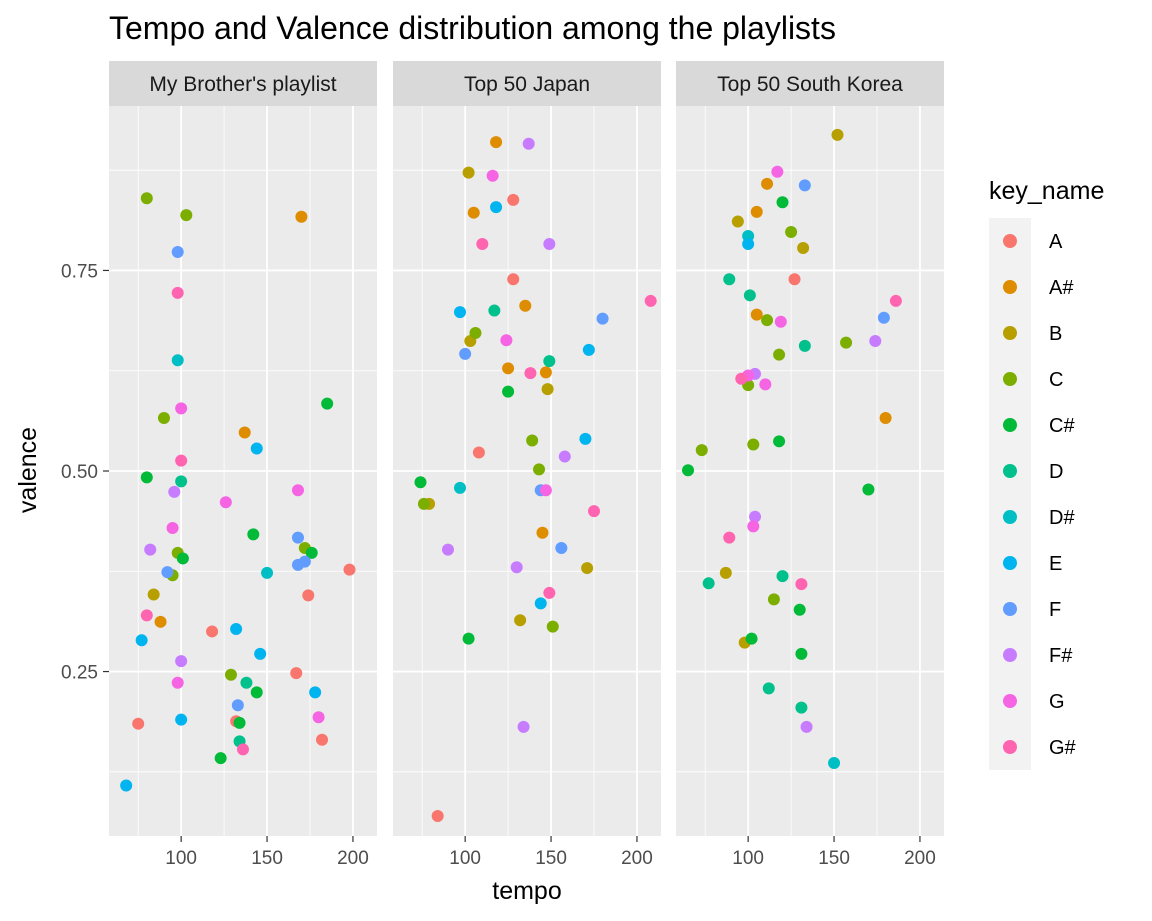 This screenshot has height=921, width=1152. I want to click on legend-label: G#, so click(1063, 748).